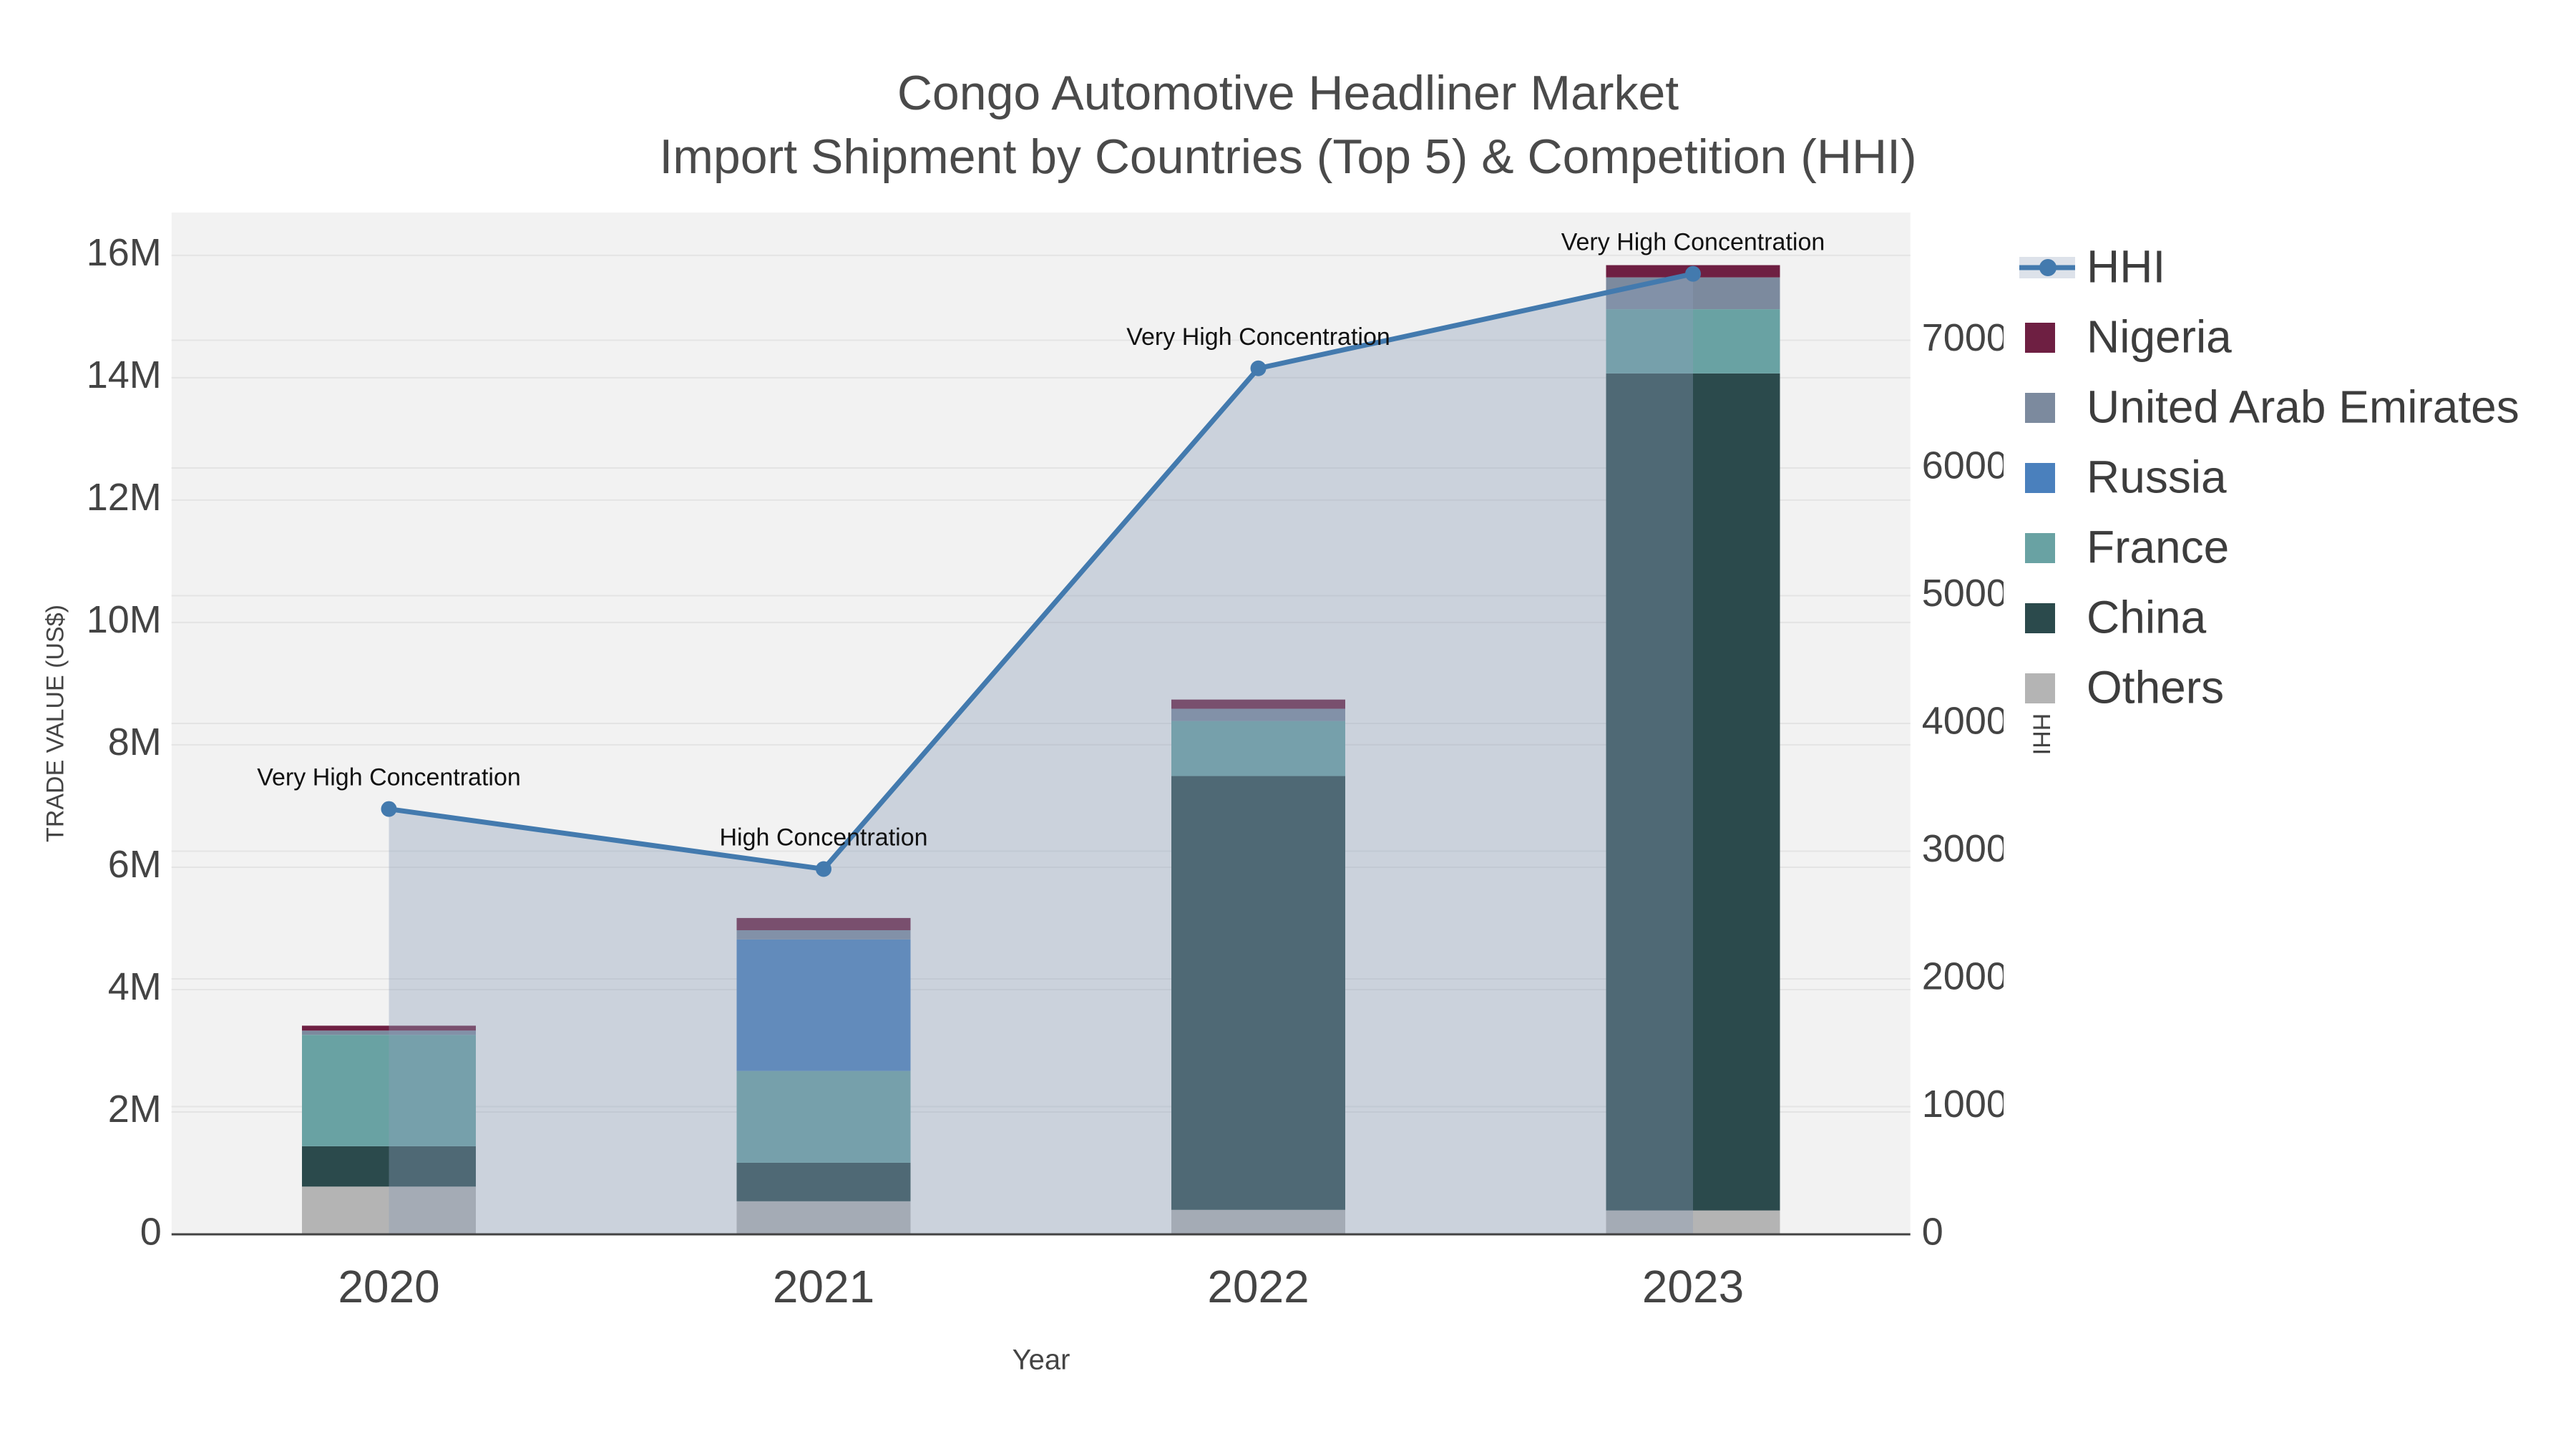 The height and width of the screenshot is (1449, 2576). Describe the element at coordinates (124, 619) in the screenshot. I see `y-tick-label-left-10M: 10M` at that location.